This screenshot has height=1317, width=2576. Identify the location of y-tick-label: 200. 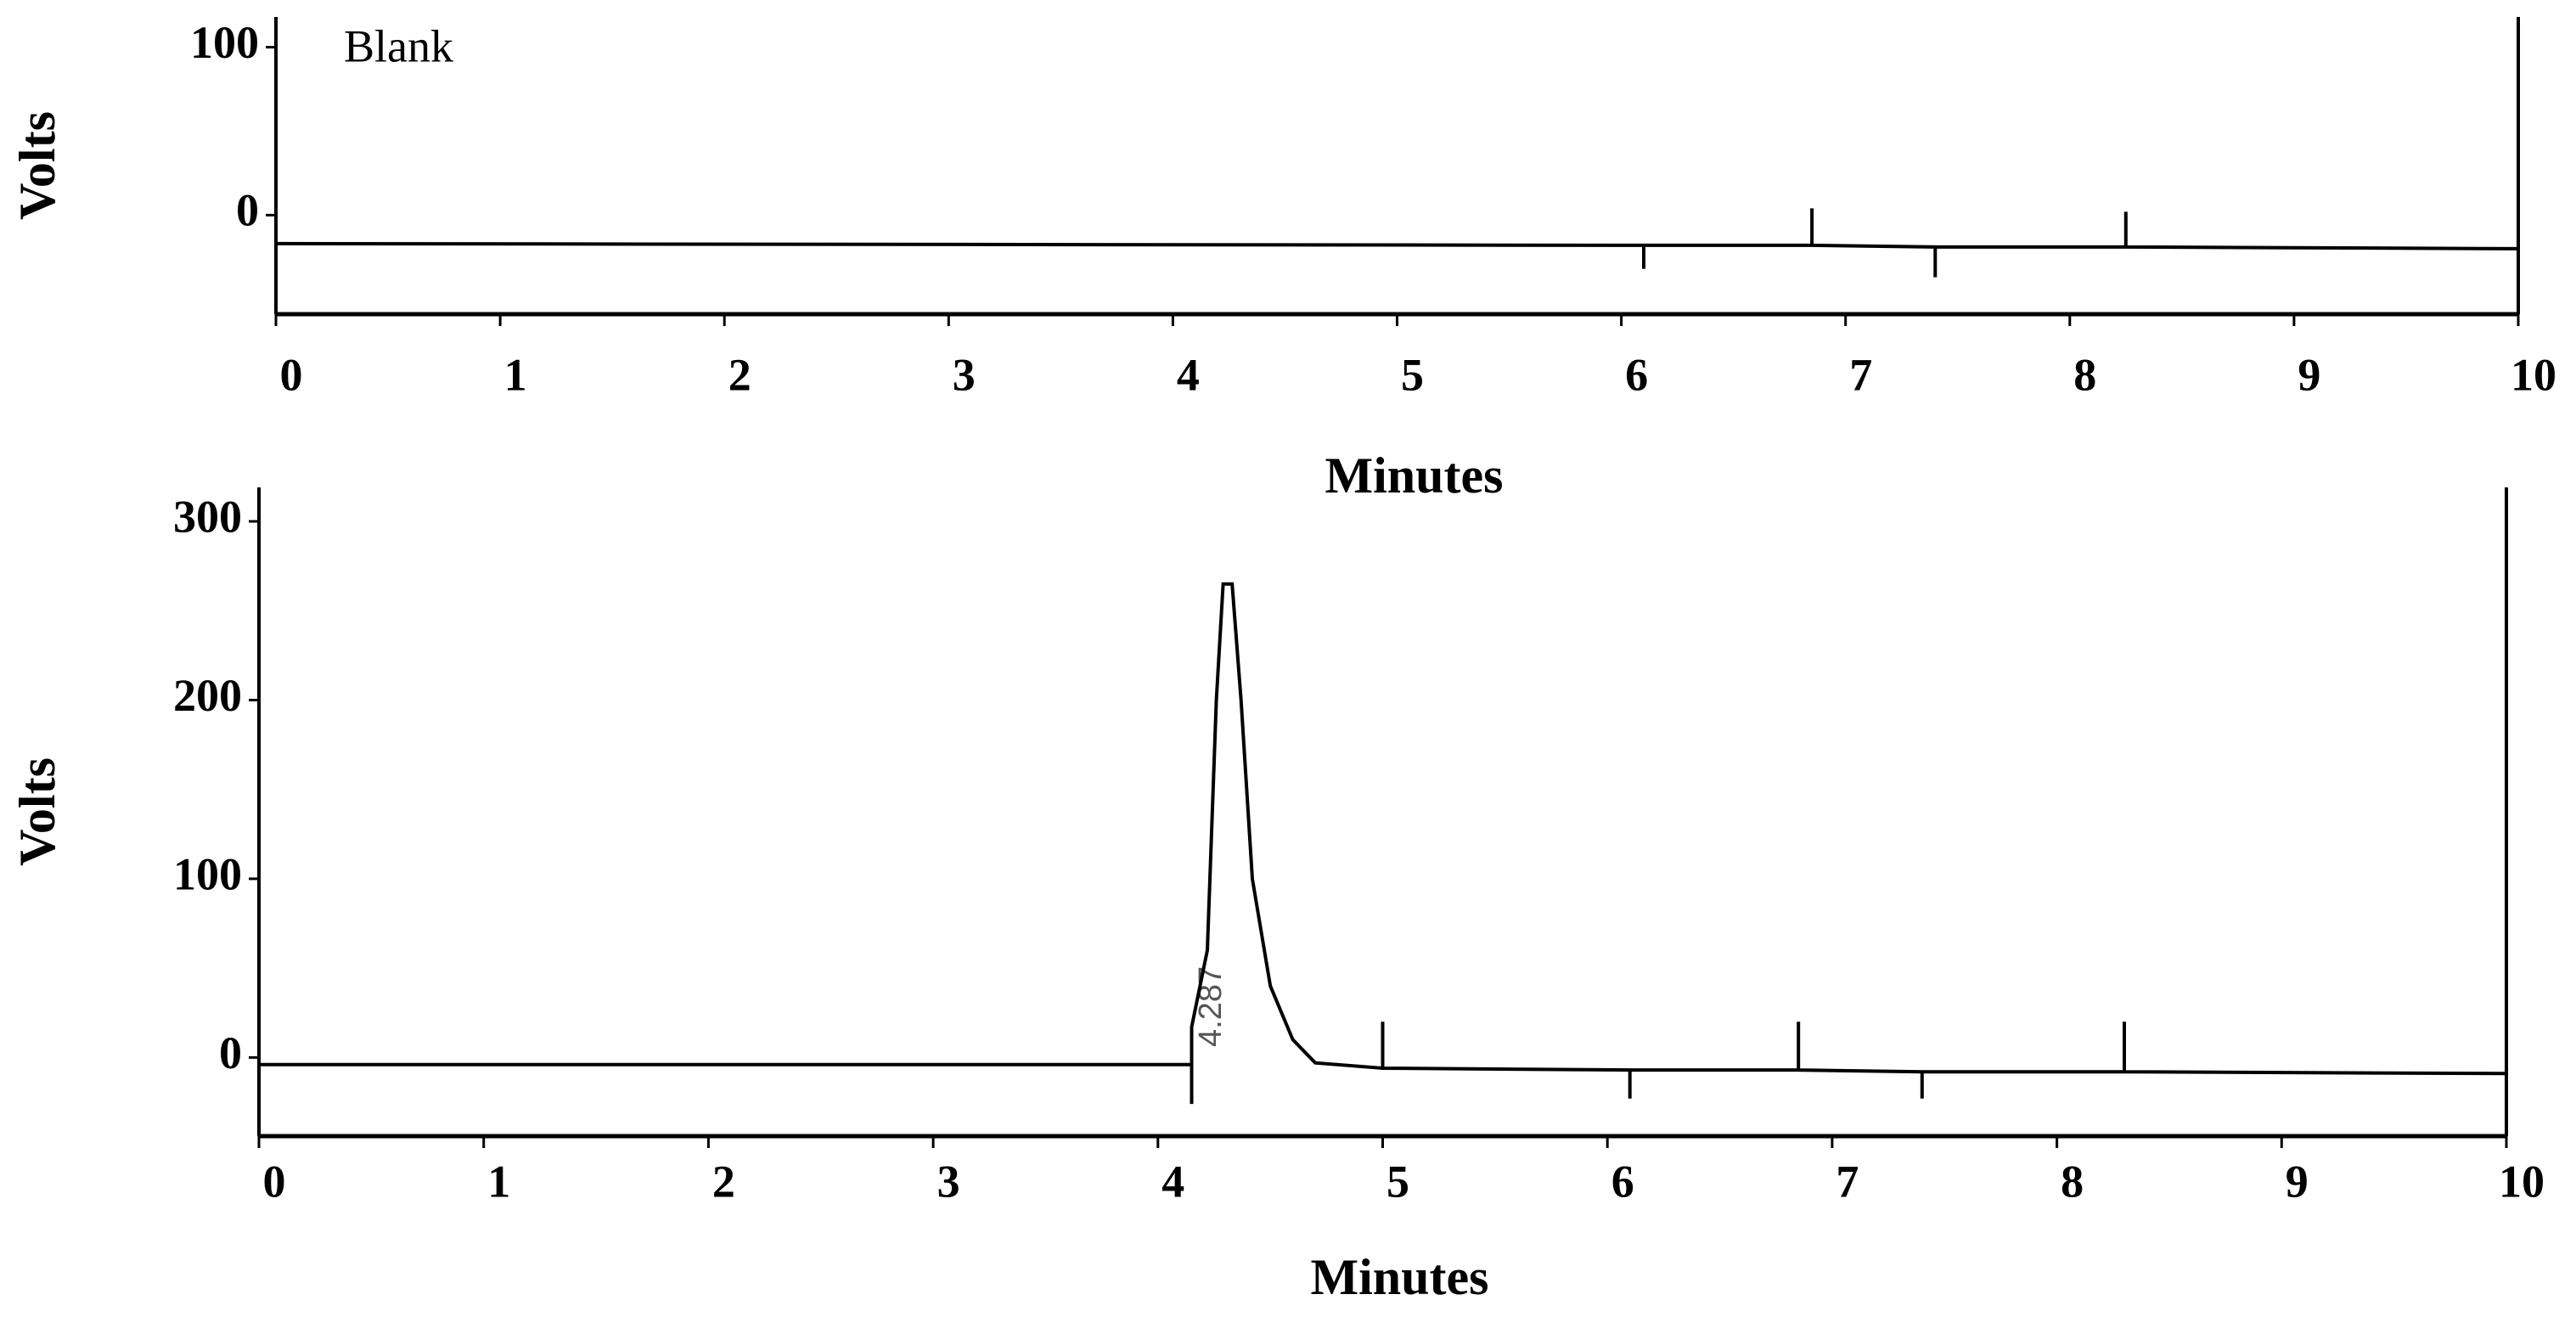
(207, 695).